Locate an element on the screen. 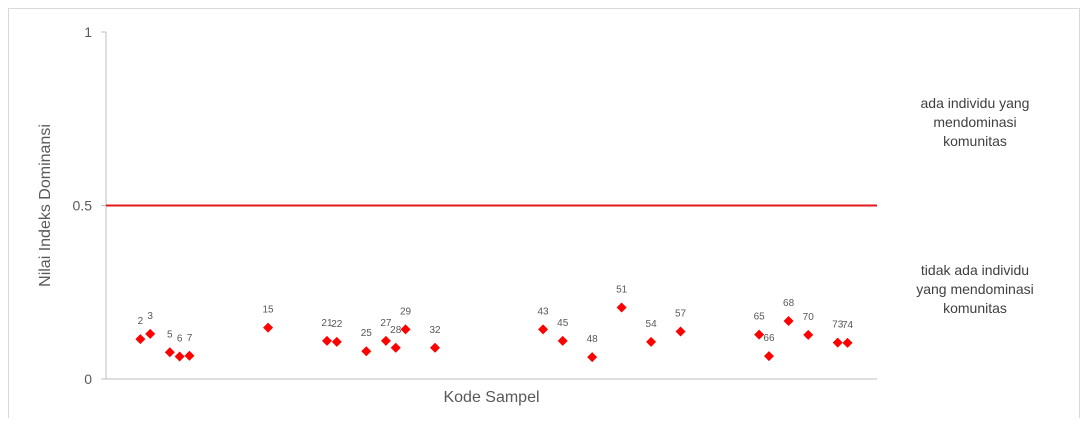  data-label: 54 is located at coordinates (652, 324).